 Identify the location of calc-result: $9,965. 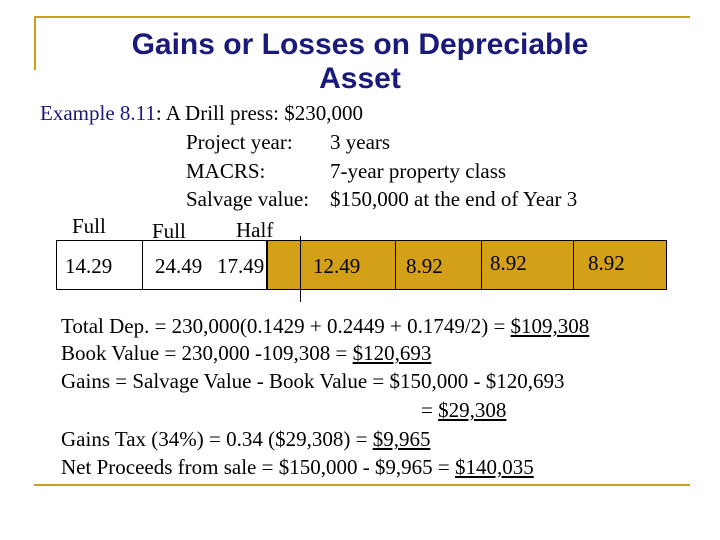
(401, 439).